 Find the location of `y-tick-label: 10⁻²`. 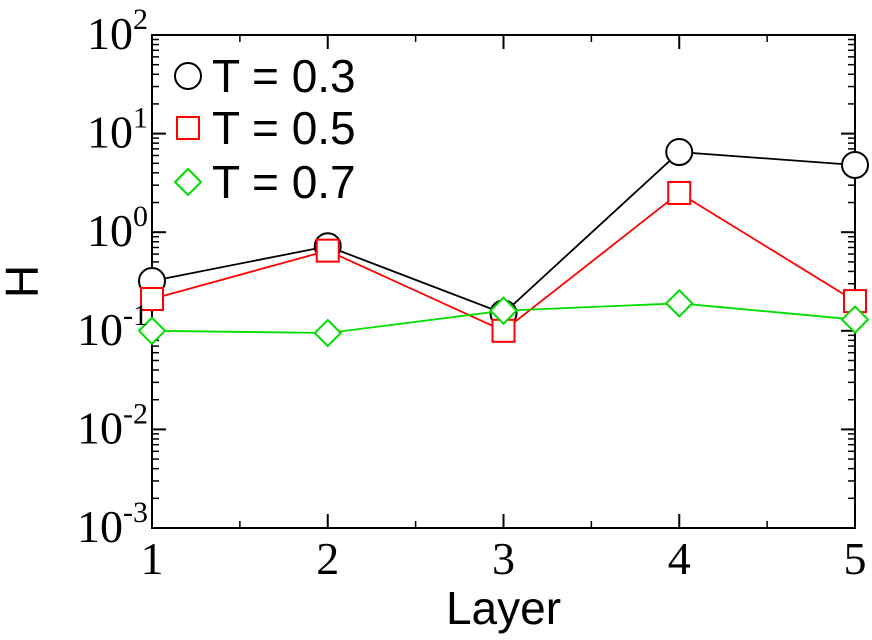

y-tick-label: 10⁻² is located at coordinates (112, 425).